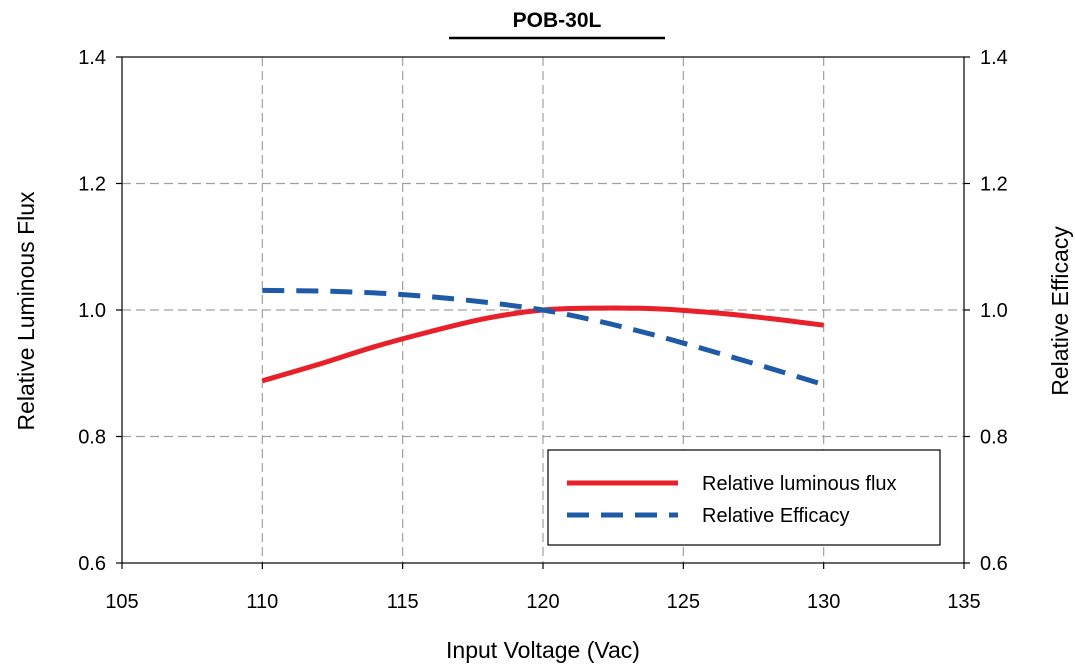  Describe the element at coordinates (121, 602) in the screenshot. I see `x-tick-label: 105` at that location.